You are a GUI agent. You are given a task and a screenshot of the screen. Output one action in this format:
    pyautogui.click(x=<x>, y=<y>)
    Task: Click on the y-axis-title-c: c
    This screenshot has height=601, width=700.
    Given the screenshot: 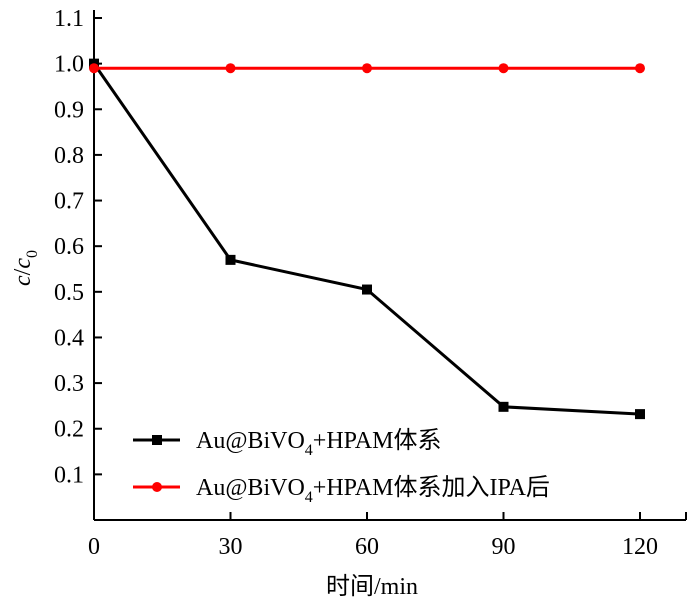 What is the action you would take?
    pyautogui.click(x=23, y=280)
    